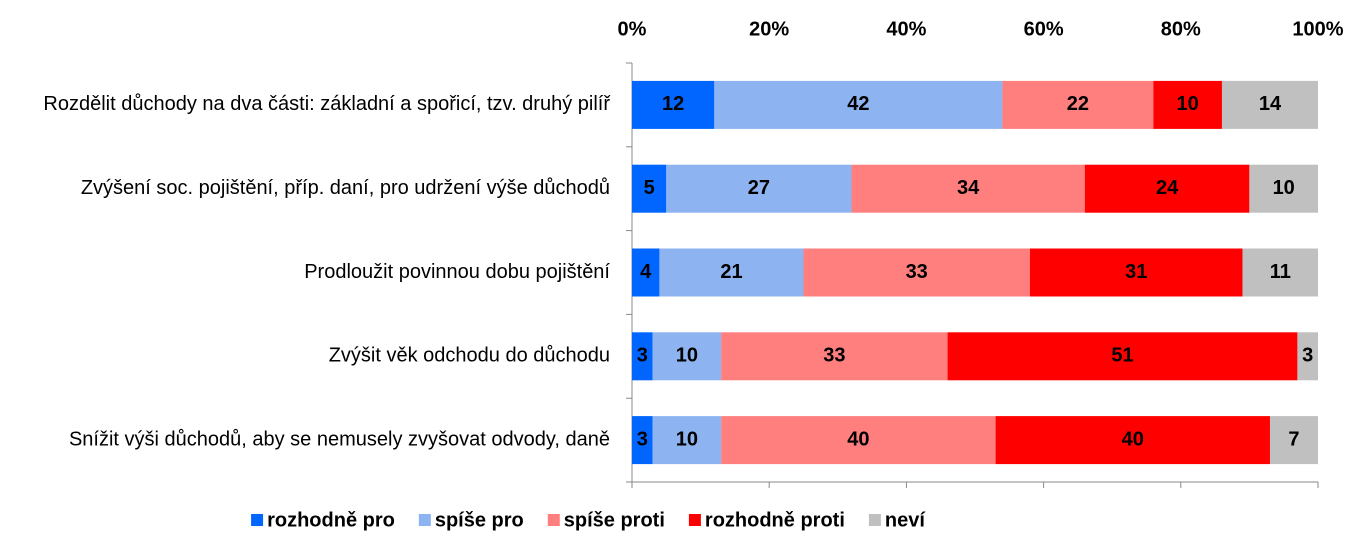 This screenshot has height=547, width=1356. I want to click on value-label: 5, so click(649, 188).